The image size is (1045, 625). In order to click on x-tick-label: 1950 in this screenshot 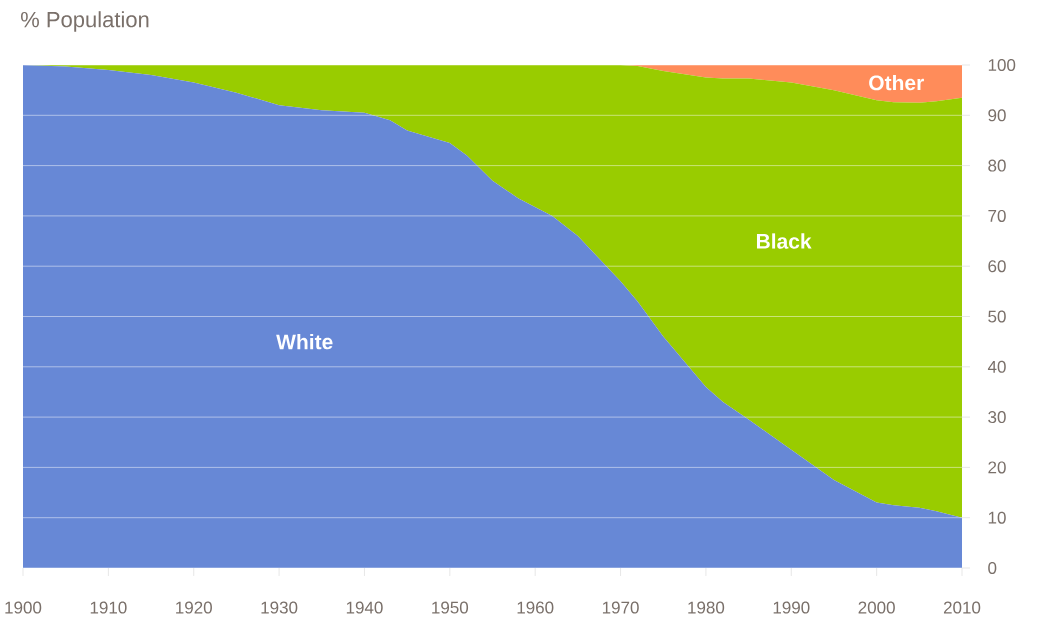, I will do `click(450, 607)`.